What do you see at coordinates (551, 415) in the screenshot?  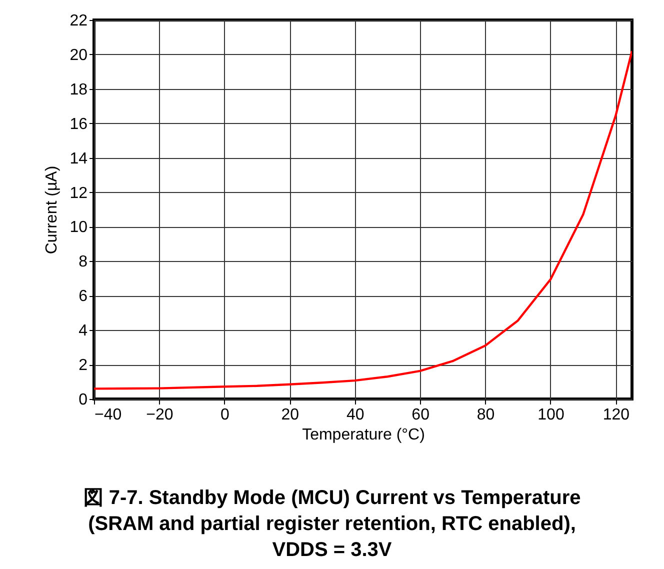 I see `x-tick-label: 100` at bounding box center [551, 415].